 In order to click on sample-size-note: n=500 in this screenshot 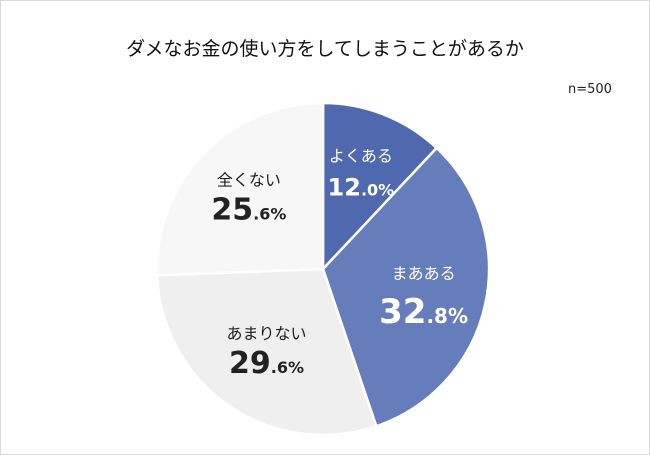, I will do `click(590, 89)`.